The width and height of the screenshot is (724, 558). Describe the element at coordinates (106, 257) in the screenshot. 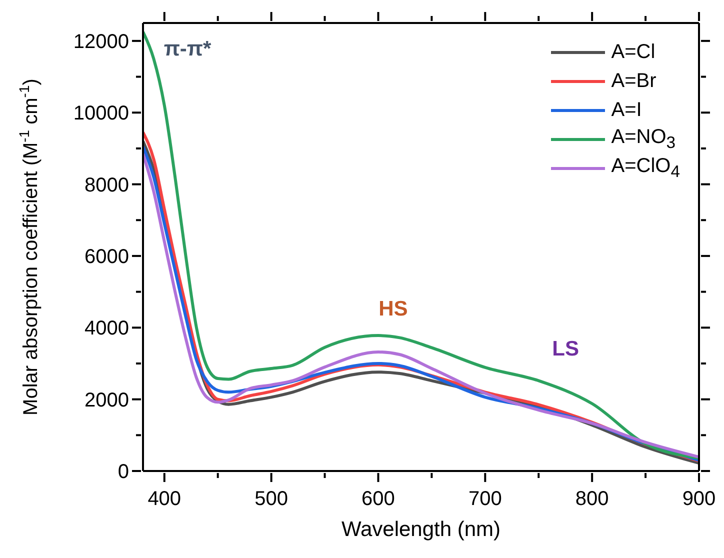

I see `y-tick-label: 6000` at that location.